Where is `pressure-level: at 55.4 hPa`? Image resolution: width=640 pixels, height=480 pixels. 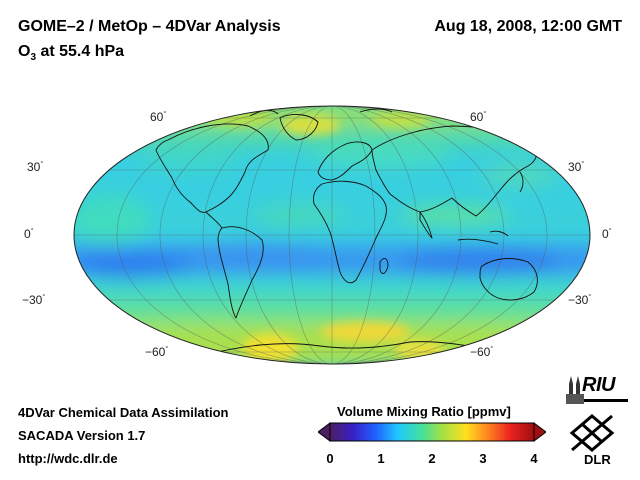
pressure-level: at 55.4 hPa is located at coordinates (80, 51).